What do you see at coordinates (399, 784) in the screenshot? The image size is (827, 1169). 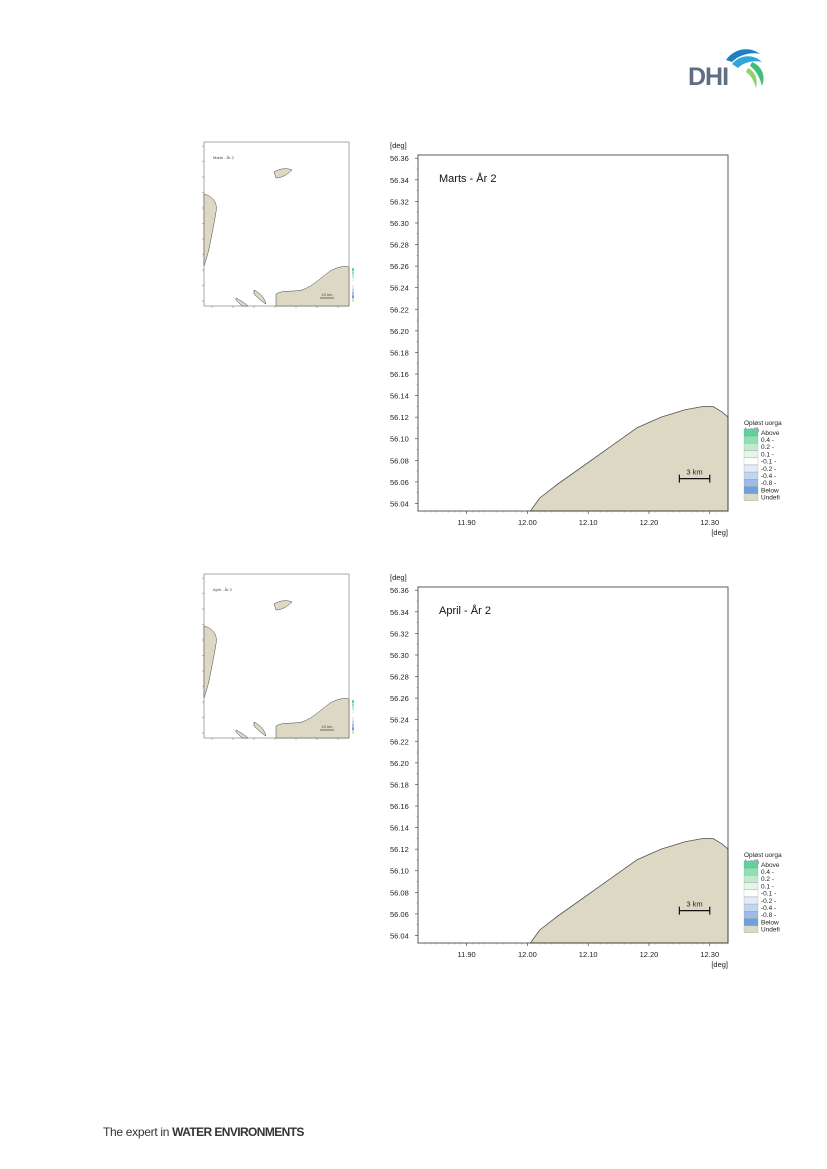 I see `y-tick-label: 56.18` at bounding box center [399, 784].